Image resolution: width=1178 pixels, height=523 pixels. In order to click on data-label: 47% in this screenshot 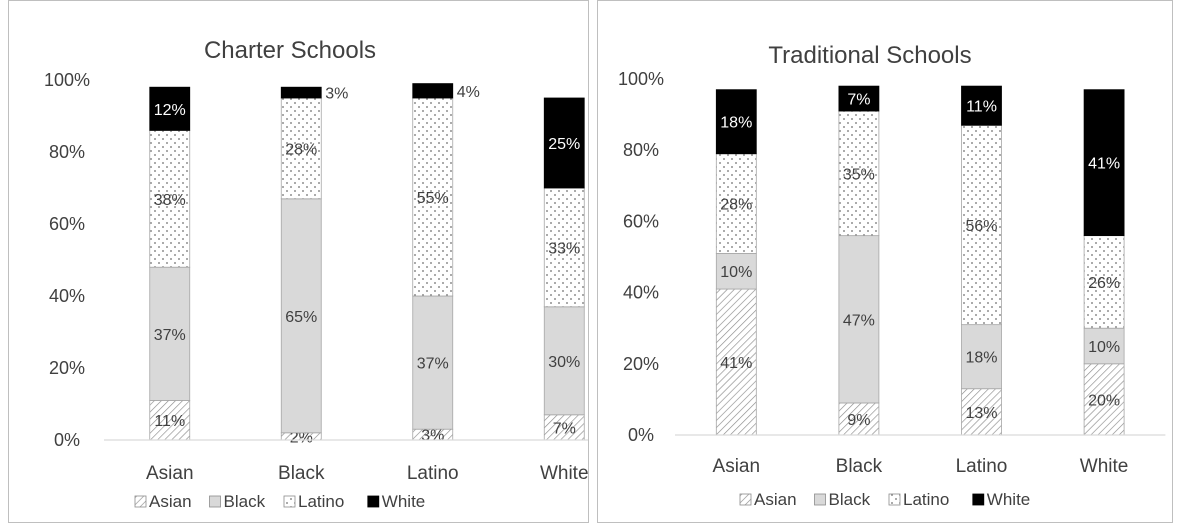, I will do `click(859, 320)`.